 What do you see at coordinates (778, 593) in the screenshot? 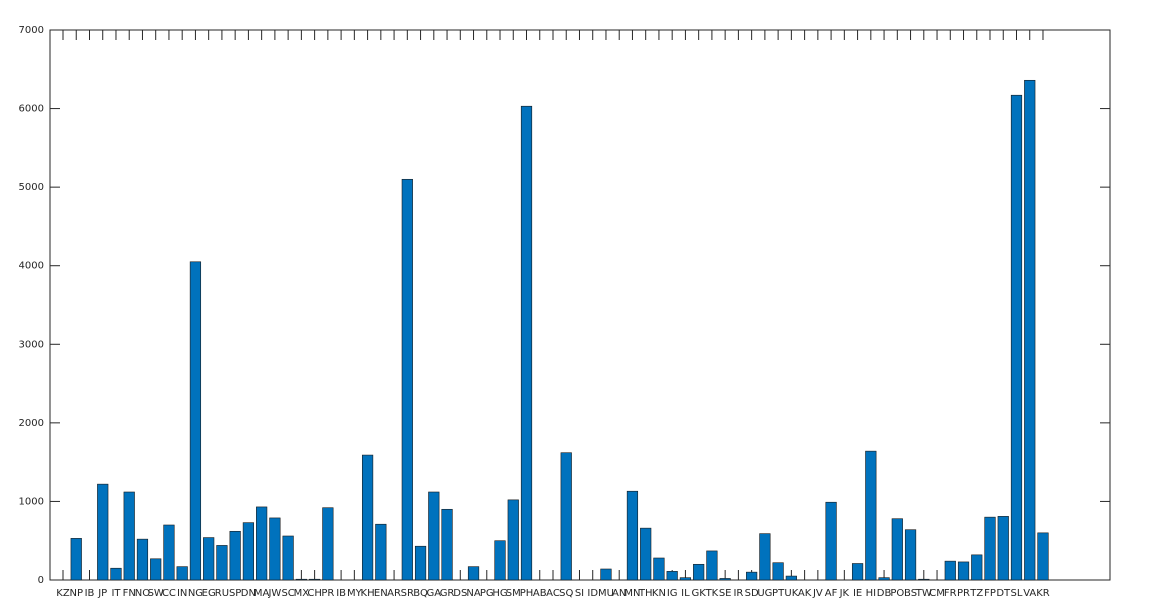
I see `x-tick-label: PT` at bounding box center [778, 593].